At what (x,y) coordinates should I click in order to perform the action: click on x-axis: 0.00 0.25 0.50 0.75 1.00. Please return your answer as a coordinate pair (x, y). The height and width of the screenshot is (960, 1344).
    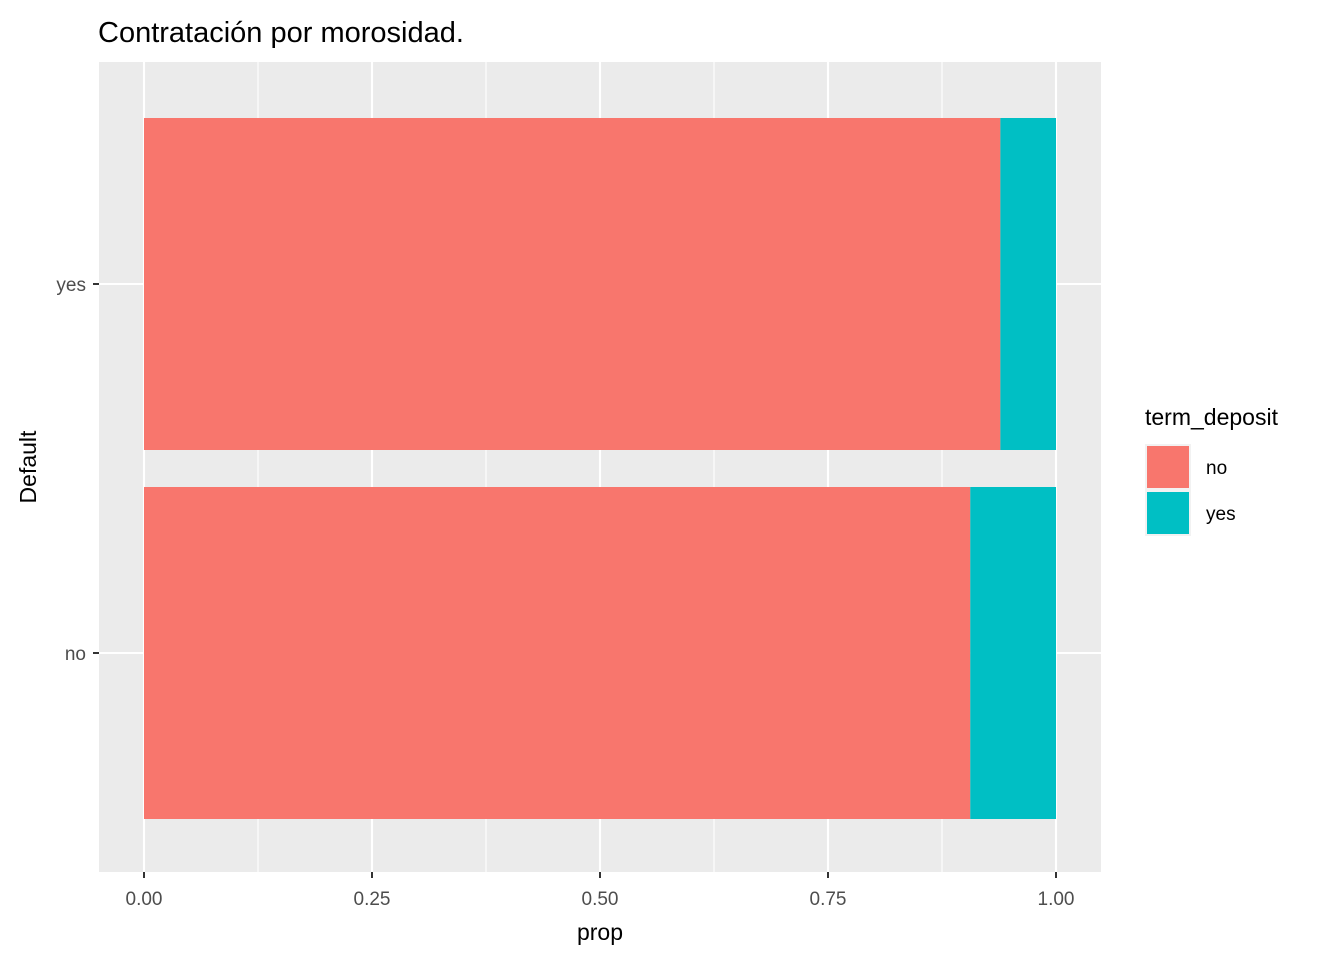
    Looking at the image, I should click on (600, 891).